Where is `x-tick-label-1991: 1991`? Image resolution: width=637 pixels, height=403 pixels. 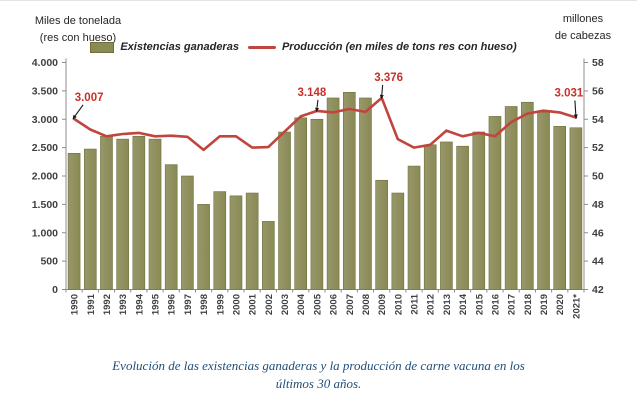 x-tick-label-1991: 1991 is located at coordinates (91, 304).